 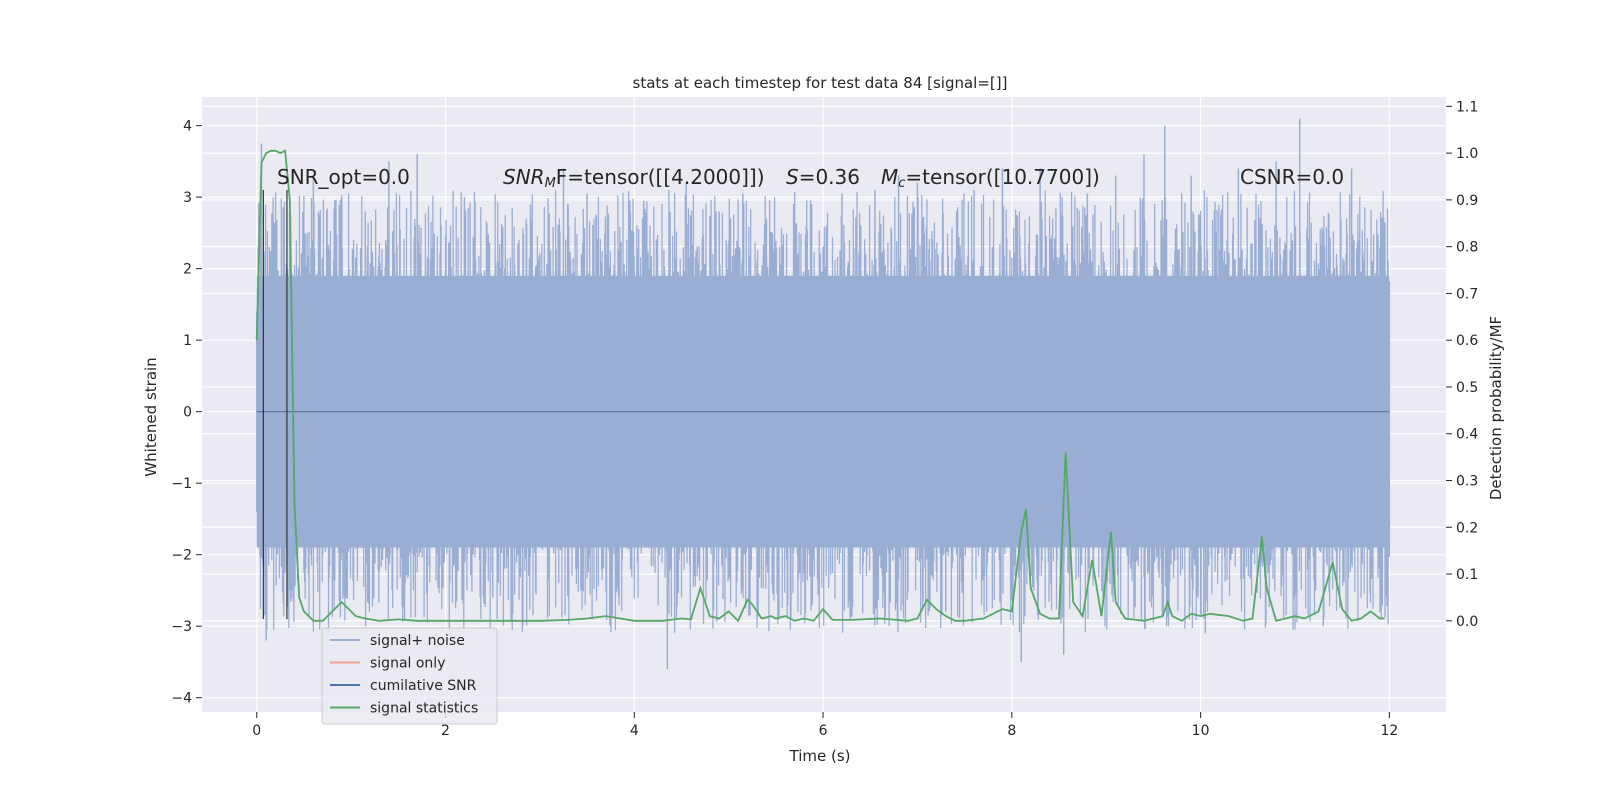 I want to click on x-tick-label: 12, so click(x=1389, y=731).